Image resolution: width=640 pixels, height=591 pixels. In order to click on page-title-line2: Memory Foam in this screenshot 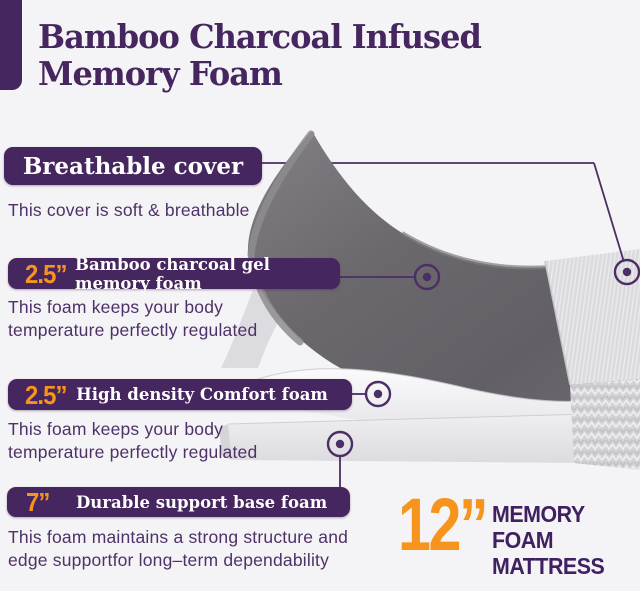, I will do `click(160, 73)`.